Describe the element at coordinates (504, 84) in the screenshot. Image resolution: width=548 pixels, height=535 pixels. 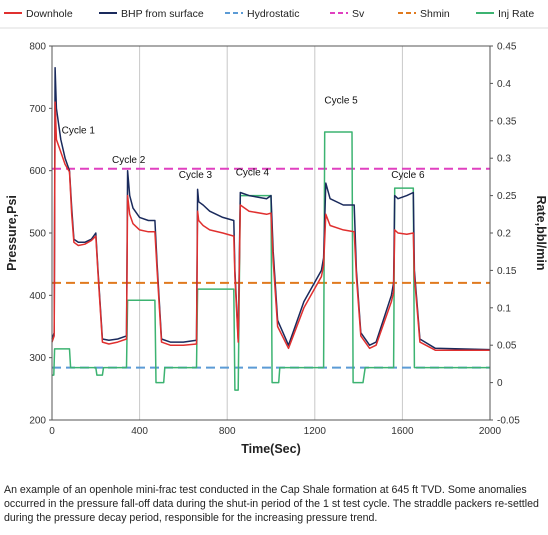
I see `y2-tick-label: 0.4` at that location.